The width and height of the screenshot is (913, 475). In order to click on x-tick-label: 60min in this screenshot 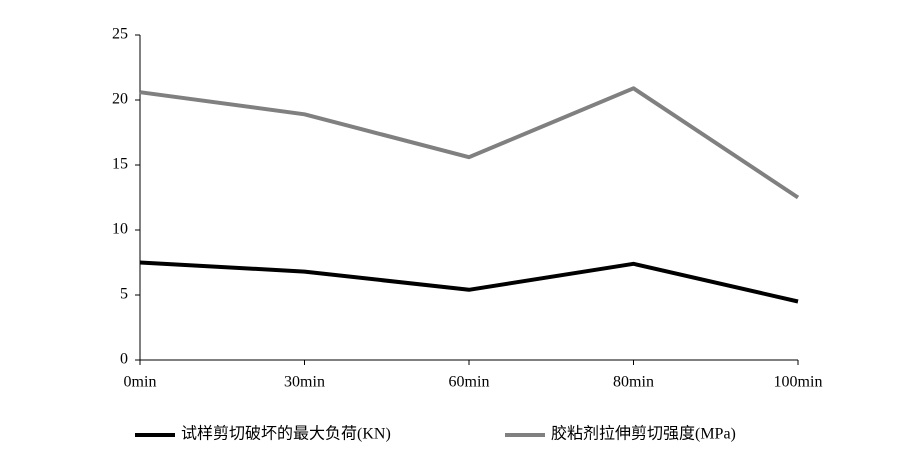, I will do `click(469, 382)`.